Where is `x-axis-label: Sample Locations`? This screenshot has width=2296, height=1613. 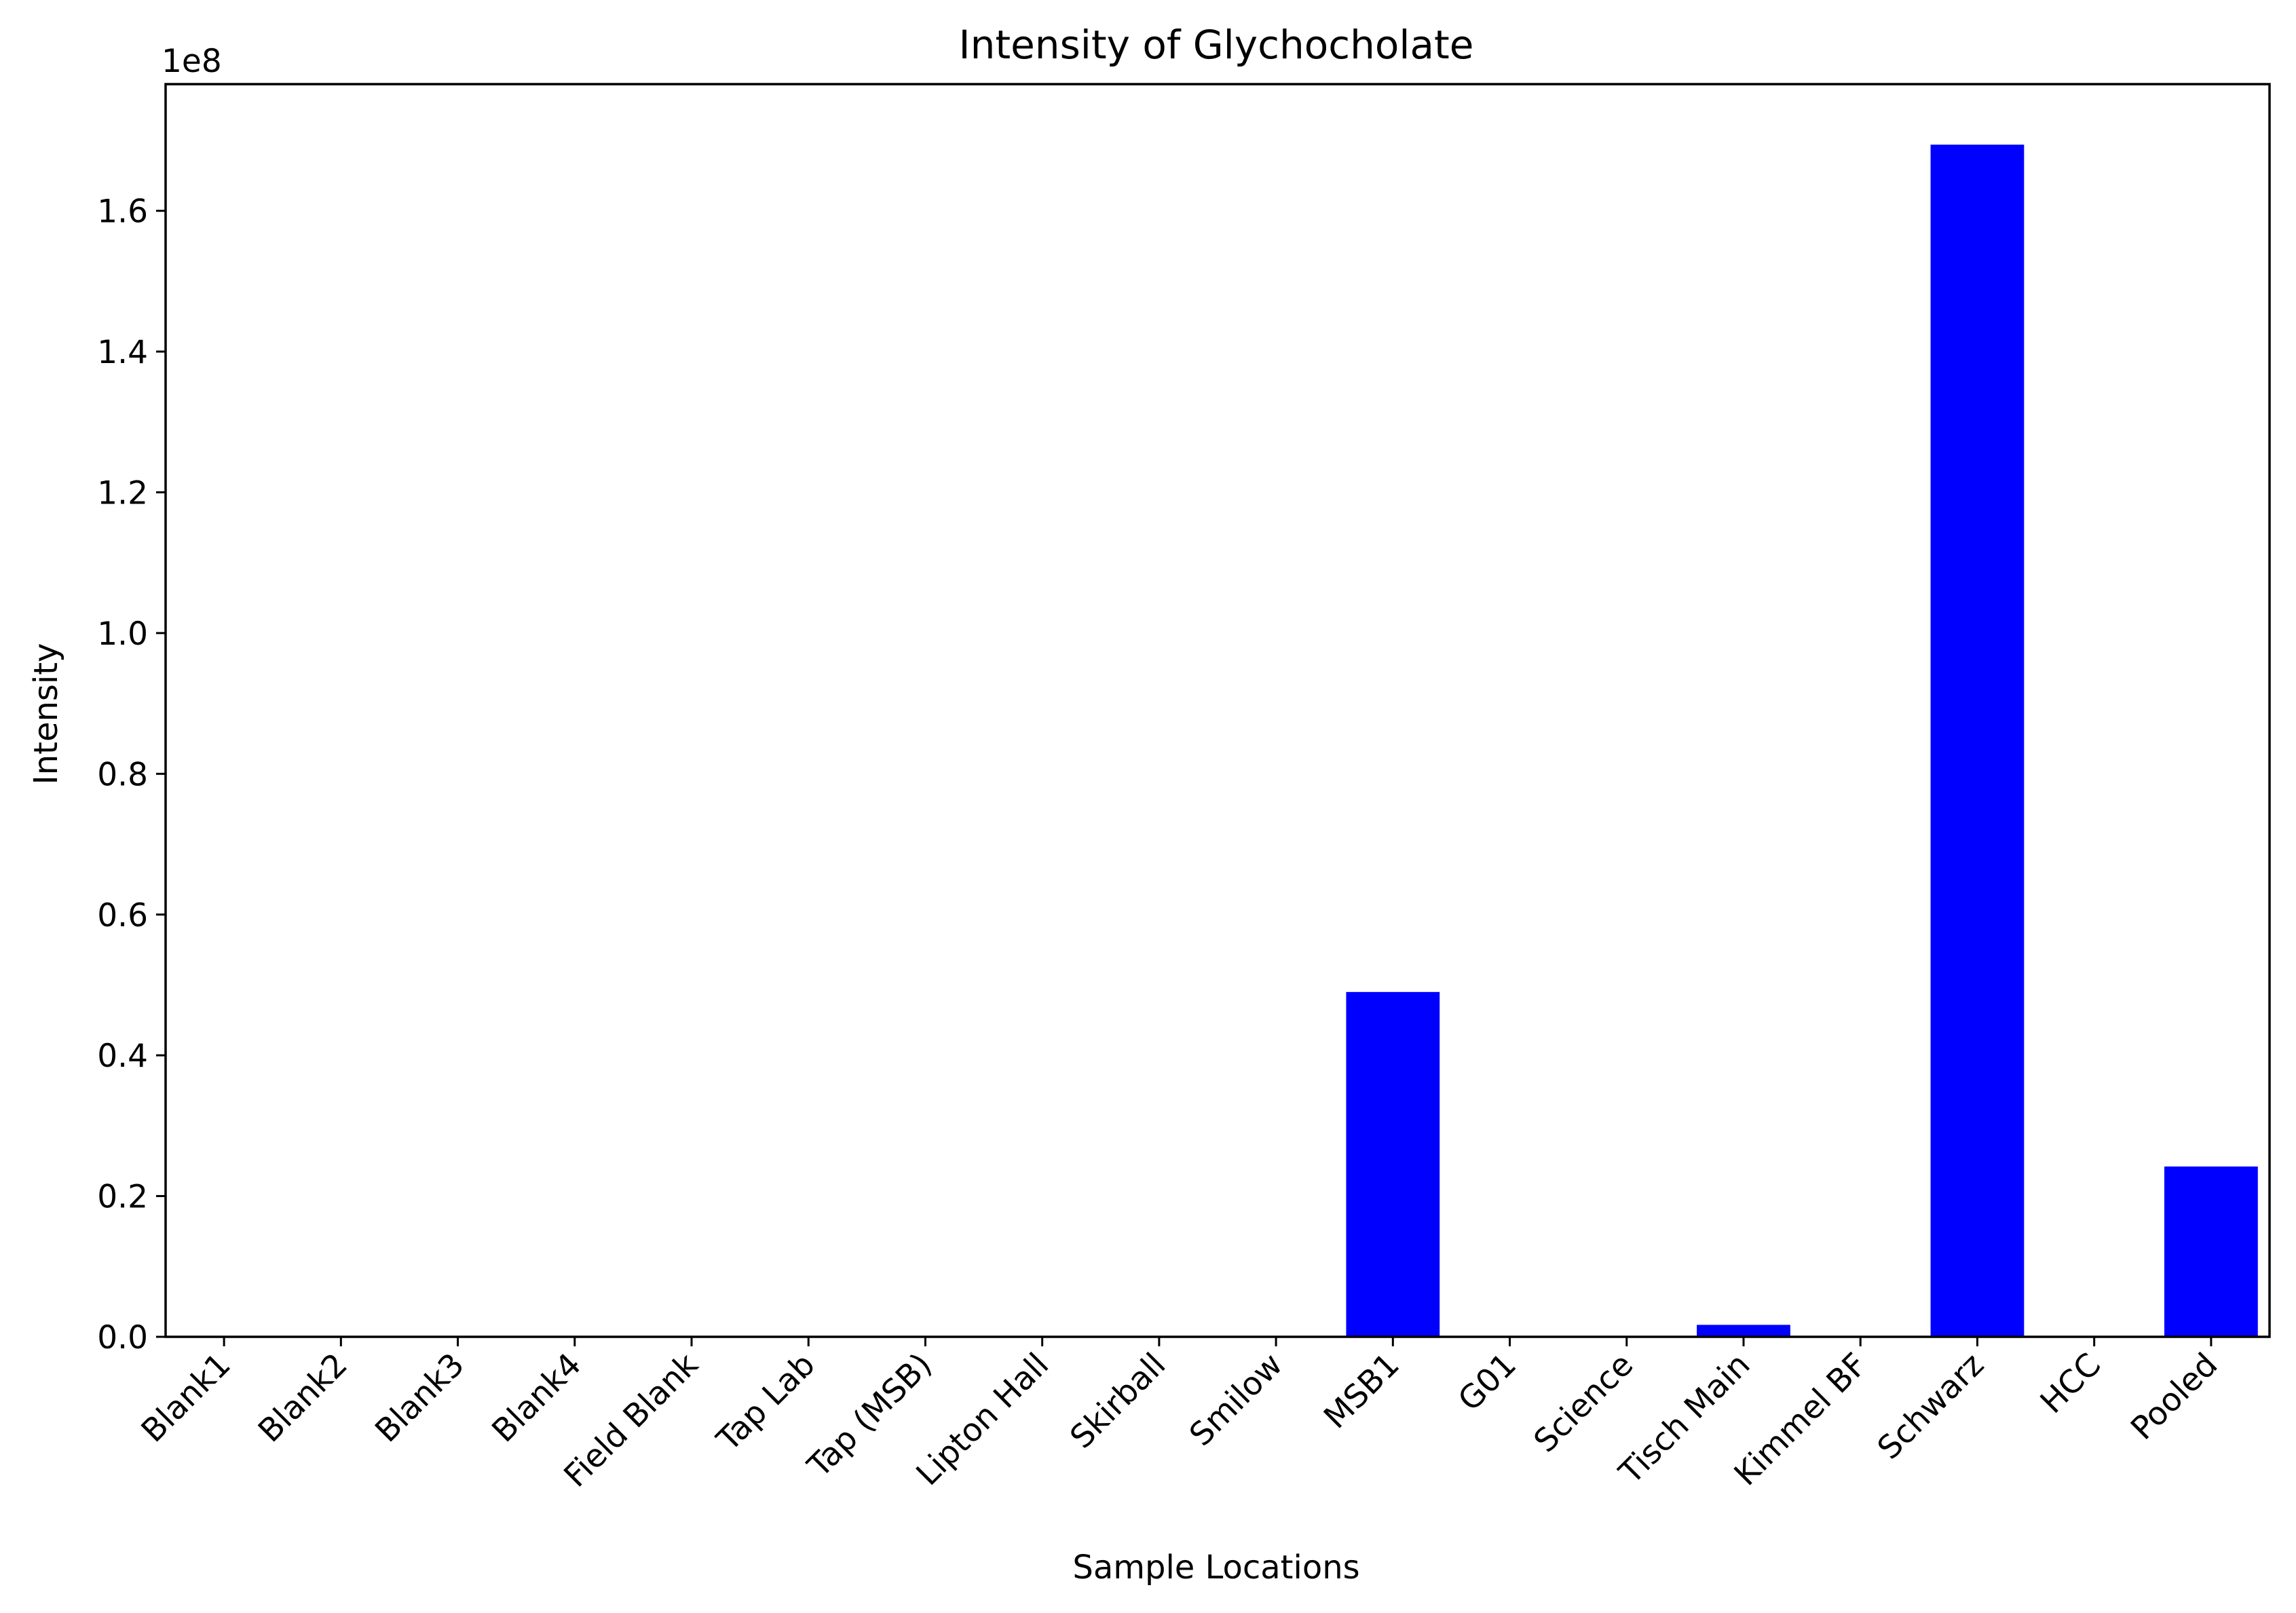
x-axis-label: Sample Locations is located at coordinates (1215, 1568).